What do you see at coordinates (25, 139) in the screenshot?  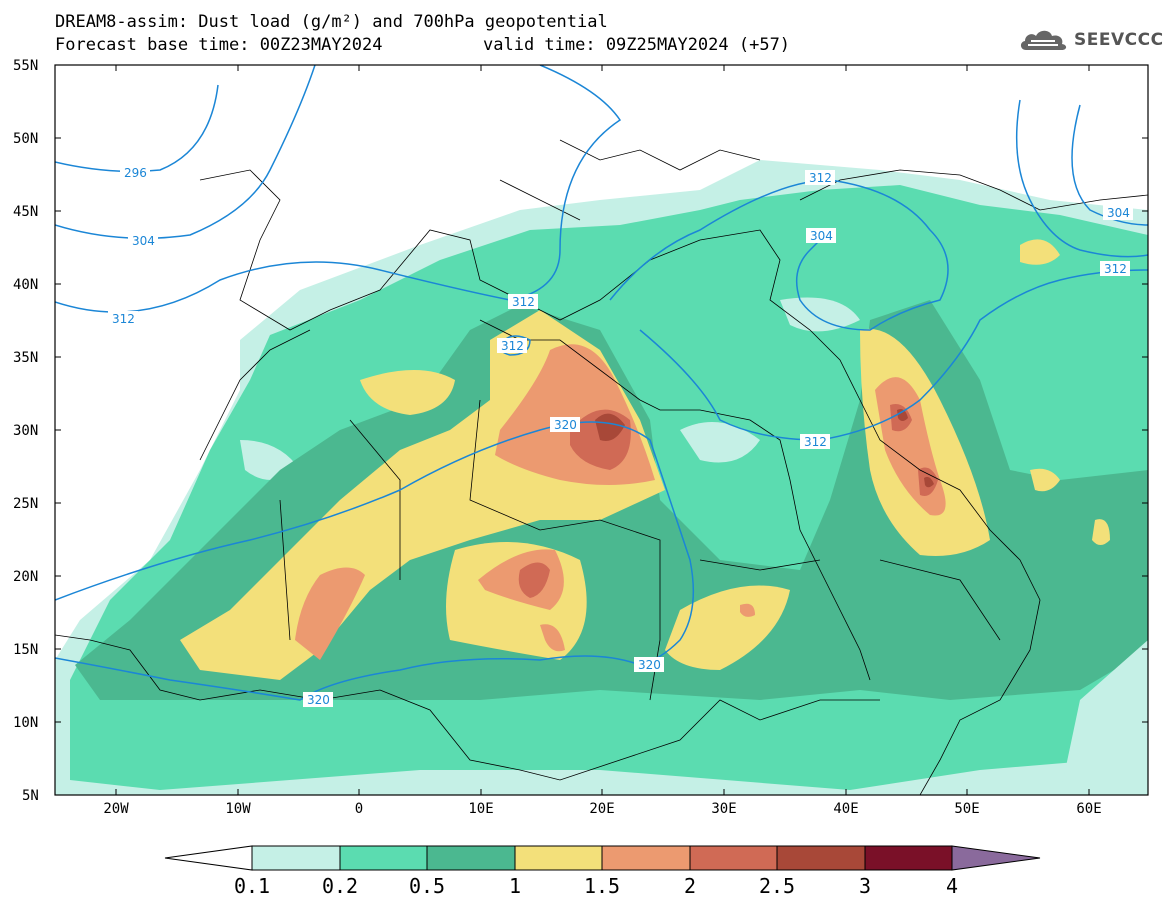 I see `lat-label-50n: 50N` at bounding box center [25, 139].